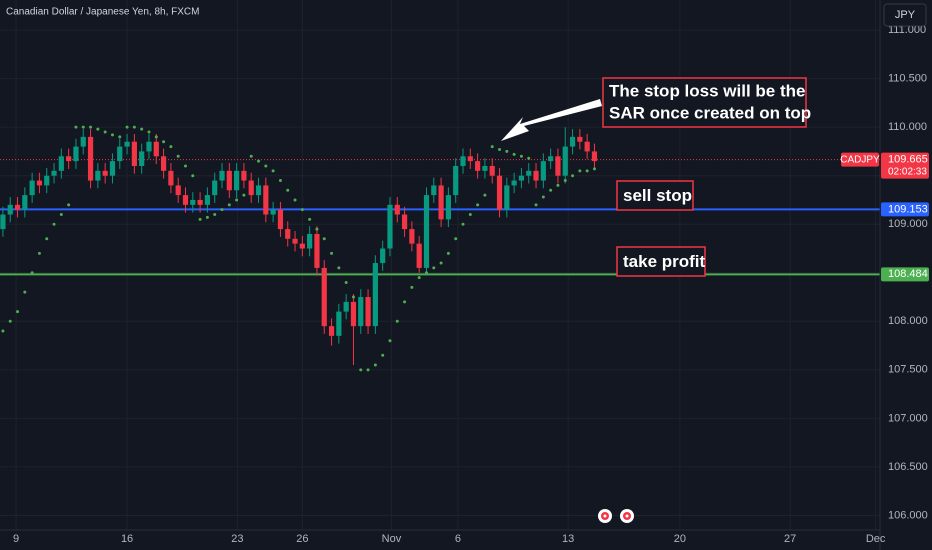 This screenshot has width=932, height=550. What do you see at coordinates (440, 540) in the screenshot?
I see `time-axis` at bounding box center [440, 540].